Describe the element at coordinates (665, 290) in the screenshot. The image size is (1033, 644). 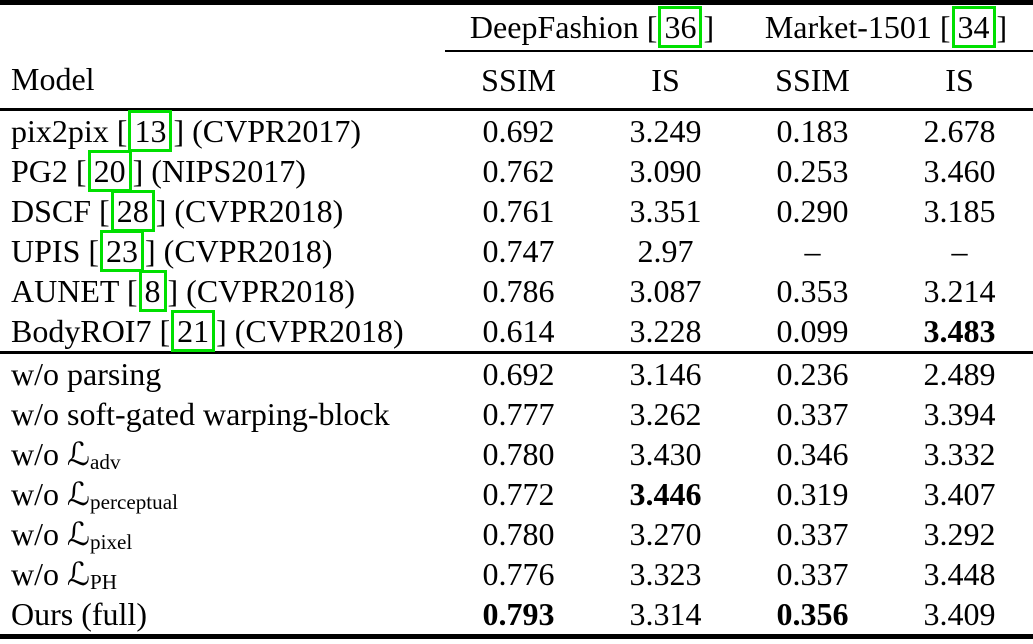
I see `value-cell: 3.087` at that location.